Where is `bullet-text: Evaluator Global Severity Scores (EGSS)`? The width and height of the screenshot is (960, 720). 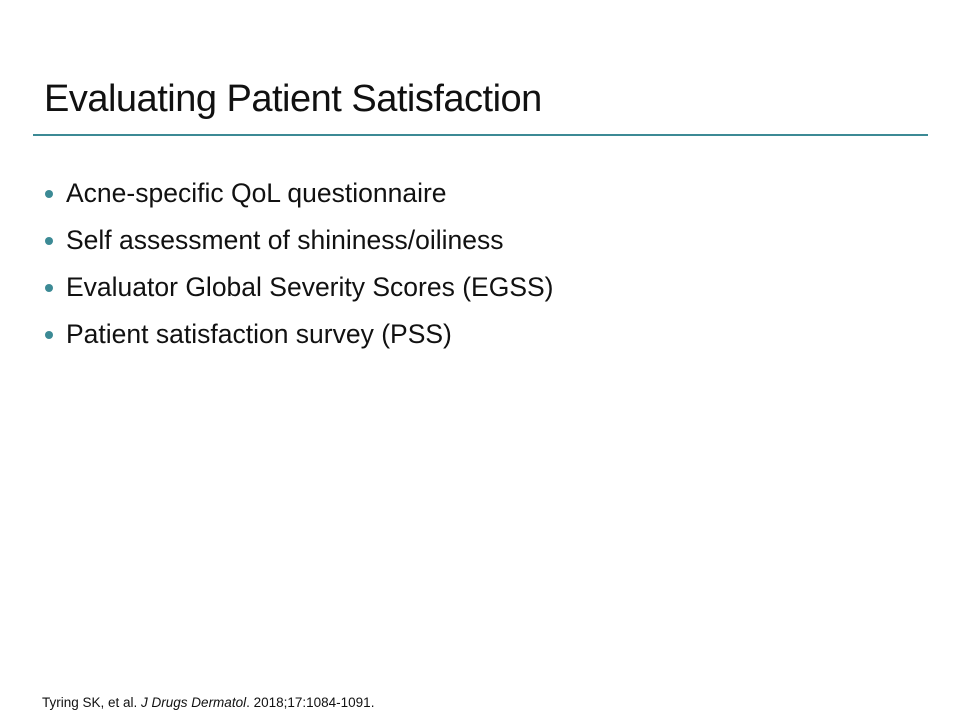 bullet-text: Evaluator Global Severity Scores (EGSS) is located at coordinates (310, 287).